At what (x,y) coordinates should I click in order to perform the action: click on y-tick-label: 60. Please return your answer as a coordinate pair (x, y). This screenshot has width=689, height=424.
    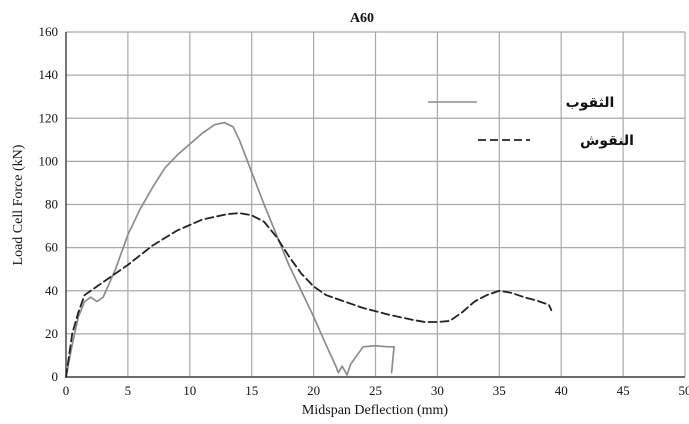
    Looking at the image, I should click on (51, 247).